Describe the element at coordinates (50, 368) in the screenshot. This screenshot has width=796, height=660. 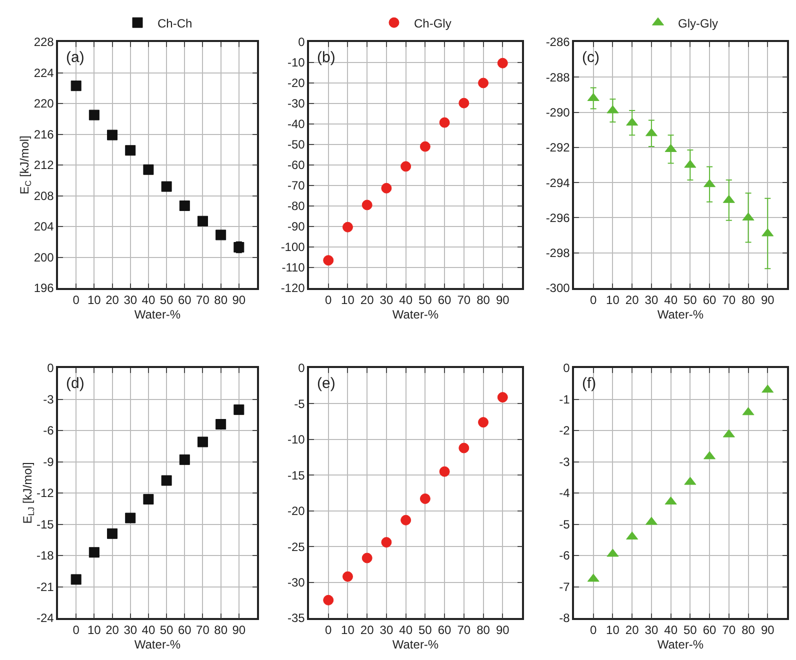
I see `y-tick-label: 0` at that location.